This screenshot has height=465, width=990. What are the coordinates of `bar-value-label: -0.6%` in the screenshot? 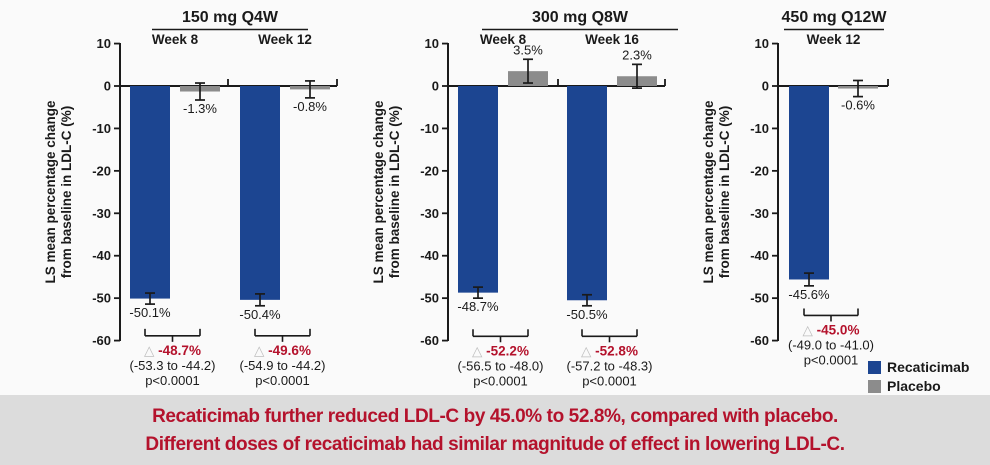 It's located at (858, 105).